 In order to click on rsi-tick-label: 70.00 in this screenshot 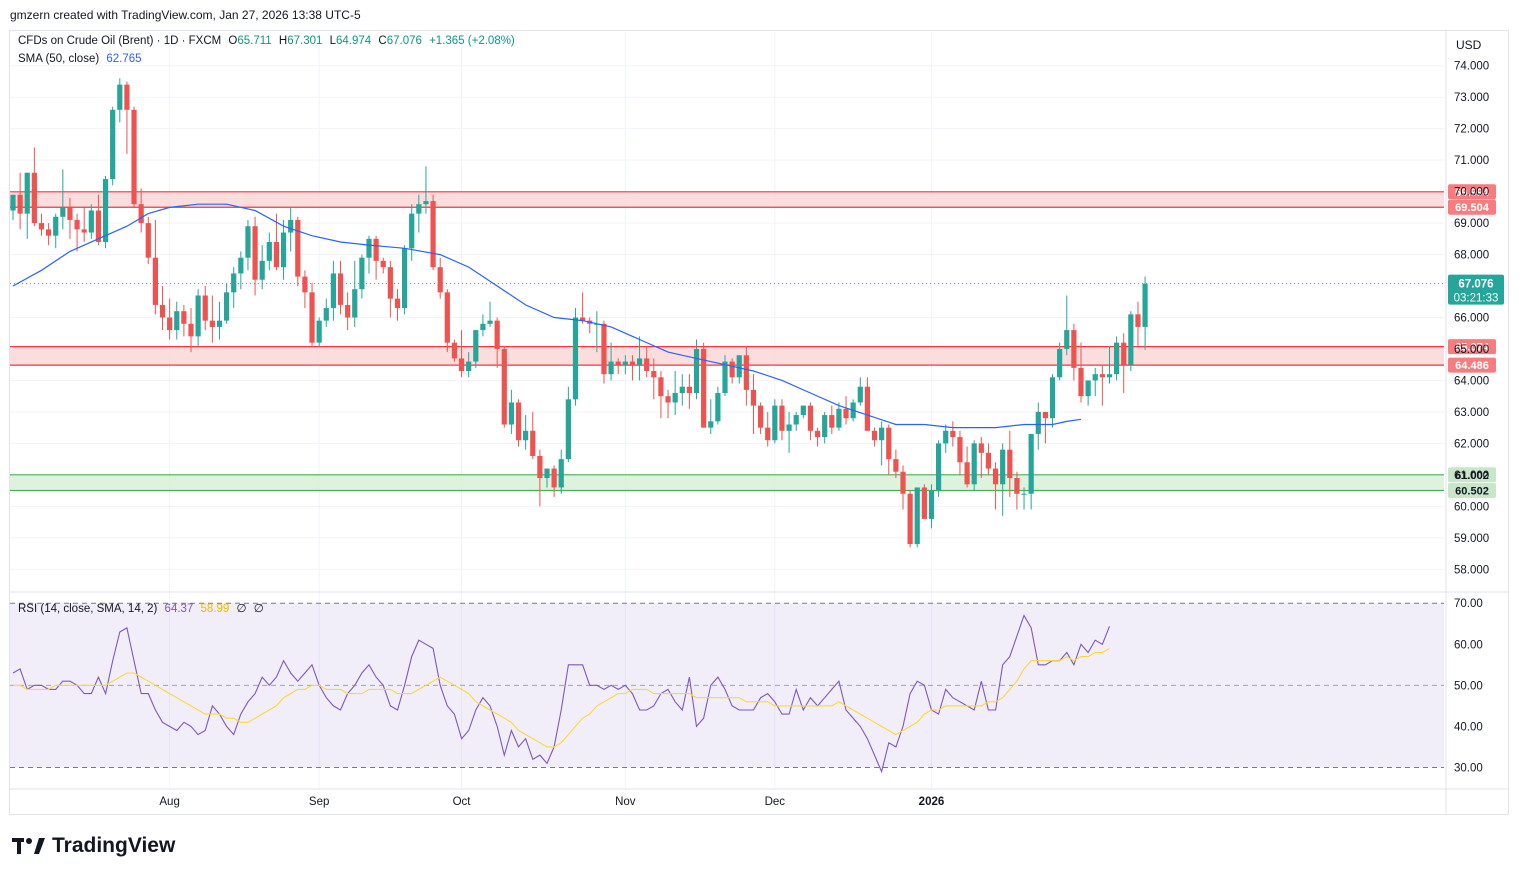, I will do `click(1468, 604)`.